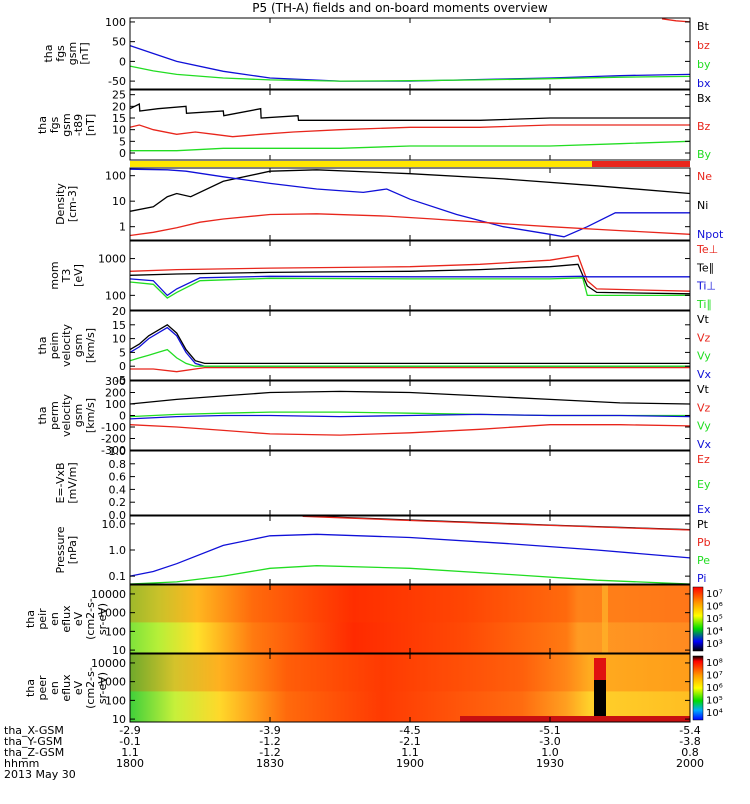 This screenshot has height=804, width=750. What do you see at coordinates (112, 682) in the screenshot?
I see `y-tick-label: 1000` at bounding box center [112, 682].